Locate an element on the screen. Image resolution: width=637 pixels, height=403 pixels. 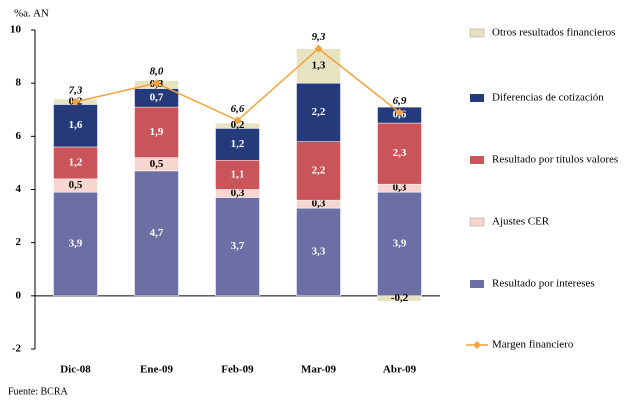
bar-value-label: 1,9 is located at coordinates (157, 132).